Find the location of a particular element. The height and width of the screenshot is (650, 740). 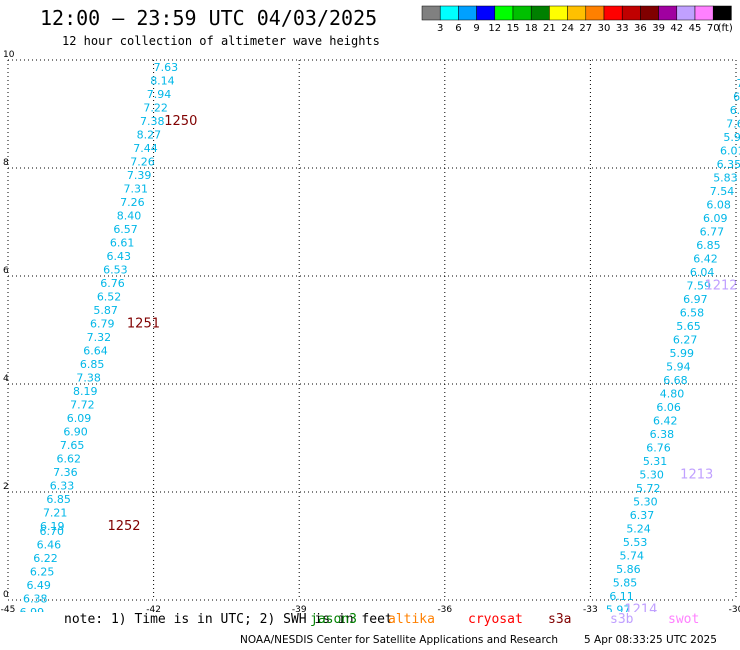

wave-height-value: 6.43 is located at coordinates (119, 256).